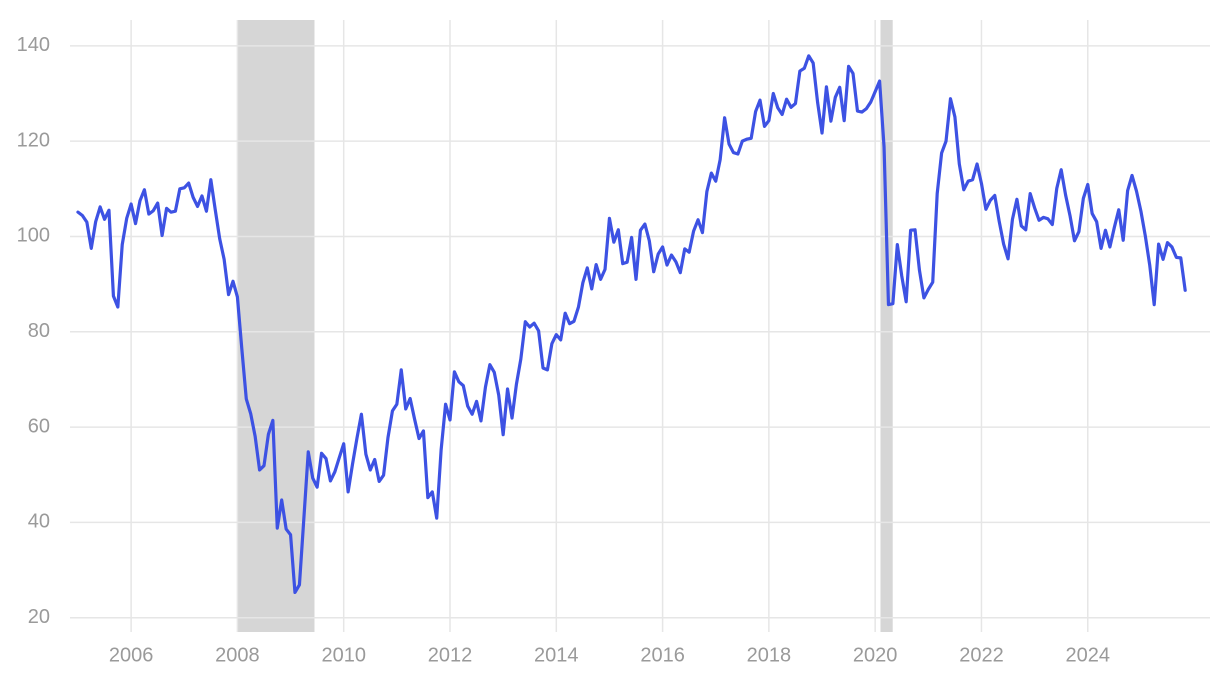  Describe the element at coordinates (33, 45) in the screenshot. I see `y-tick-label: 140` at that location.